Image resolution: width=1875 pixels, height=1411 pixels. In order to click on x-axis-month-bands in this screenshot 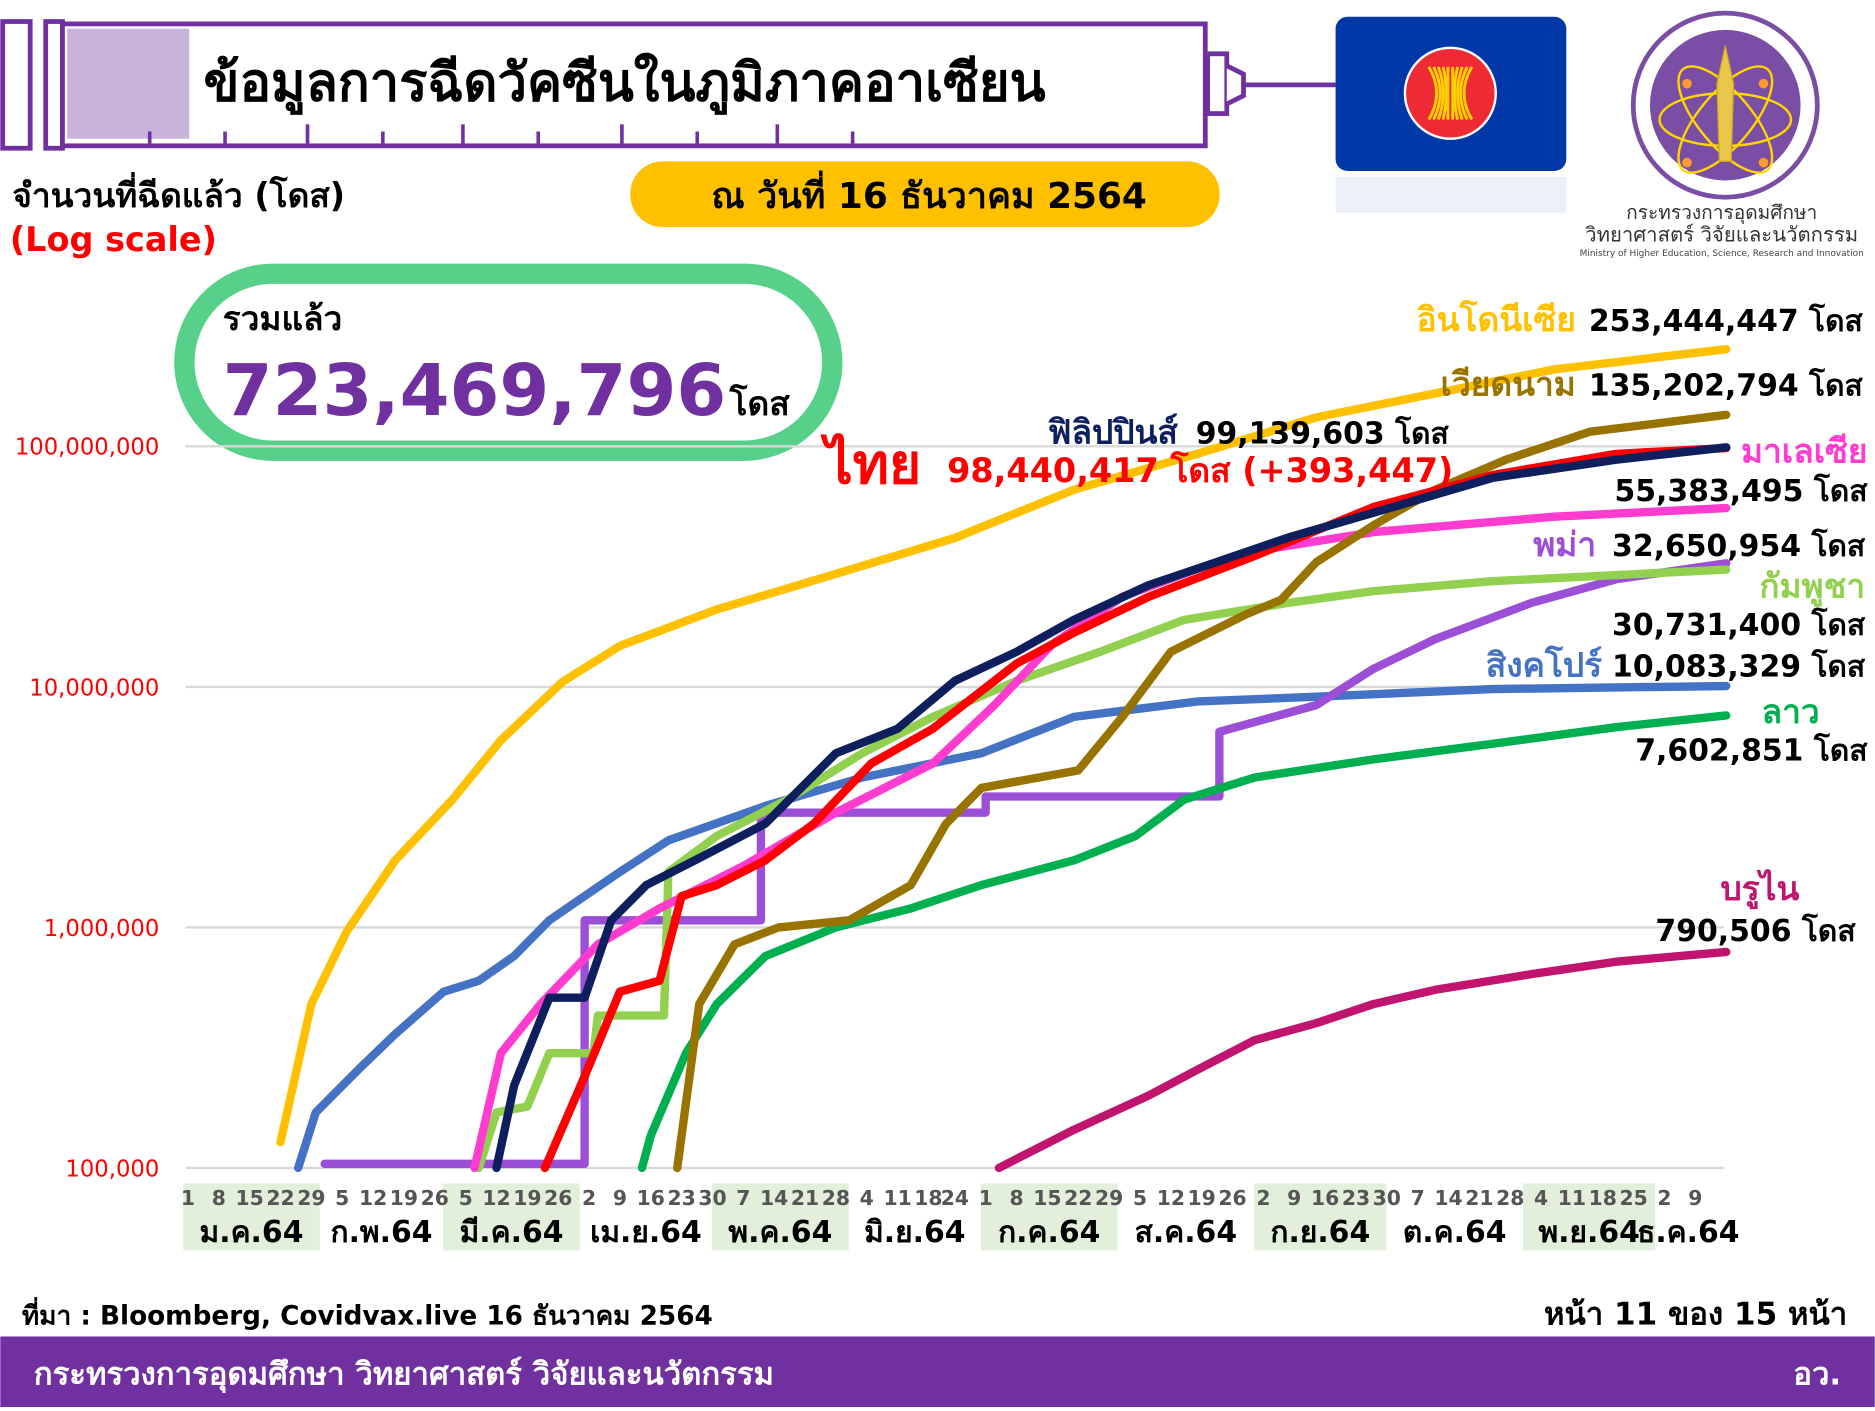, I will do `click(919, 1217)`.